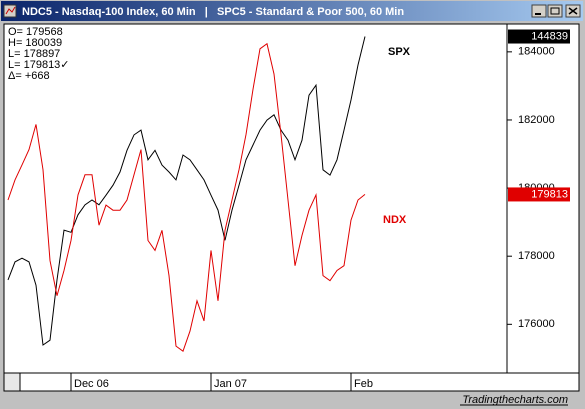  I want to click on info-line: H= 180039, so click(35, 43).